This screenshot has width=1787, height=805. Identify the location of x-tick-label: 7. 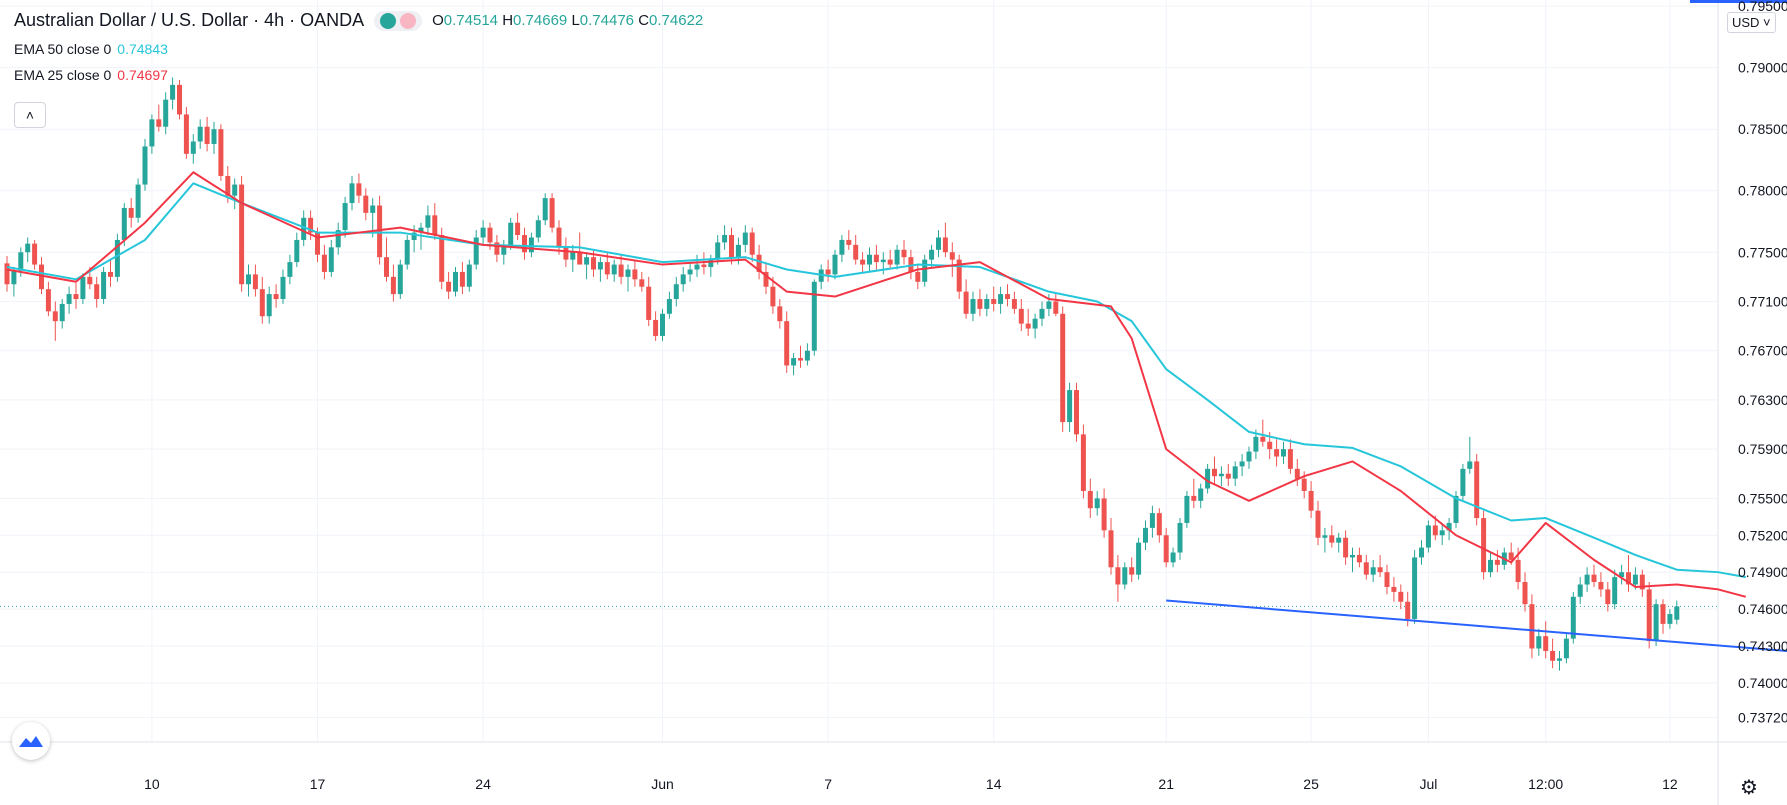
(828, 784).